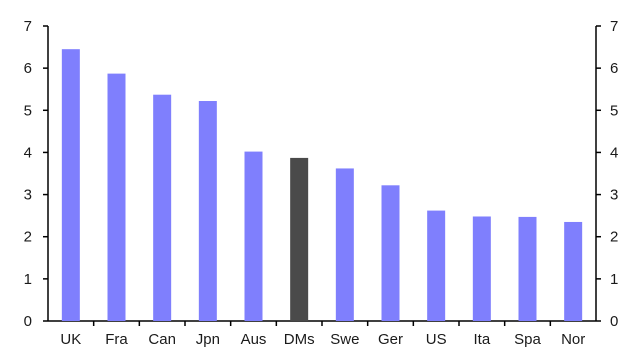  Describe the element at coordinates (614, 195) in the screenshot. I see `right-y-tick-label: 3` at that location.